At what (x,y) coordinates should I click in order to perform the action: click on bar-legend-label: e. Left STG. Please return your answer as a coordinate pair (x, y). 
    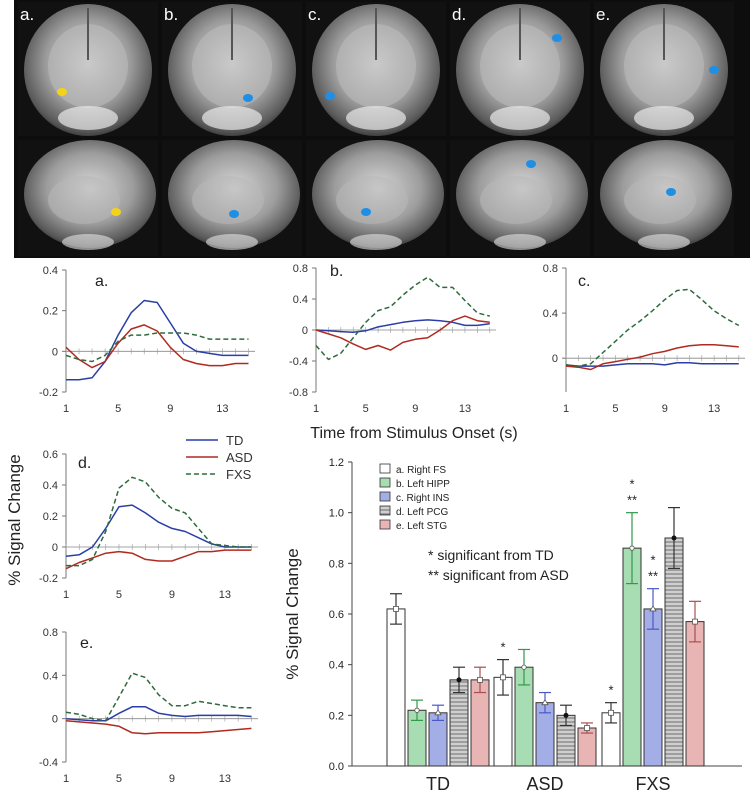
    Looking at the image, I should click on (421, 526).